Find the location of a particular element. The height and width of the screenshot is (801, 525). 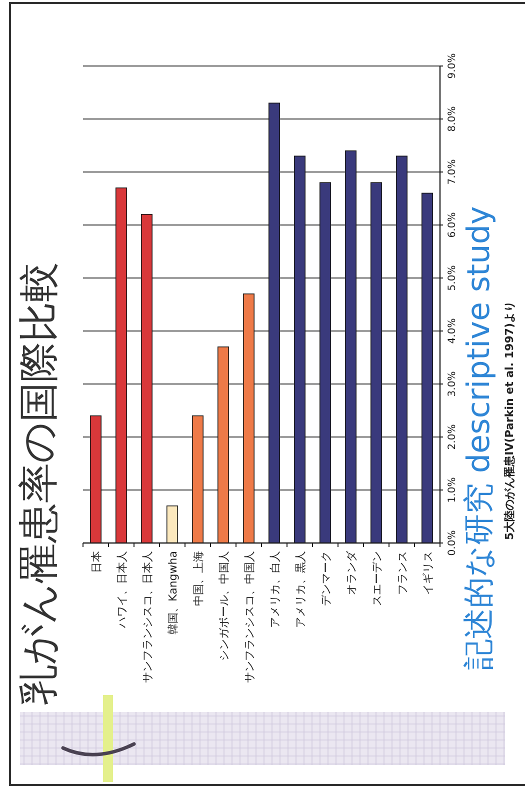

text: 記述的な研究 descriptive study is located at coordinates (479, 438).